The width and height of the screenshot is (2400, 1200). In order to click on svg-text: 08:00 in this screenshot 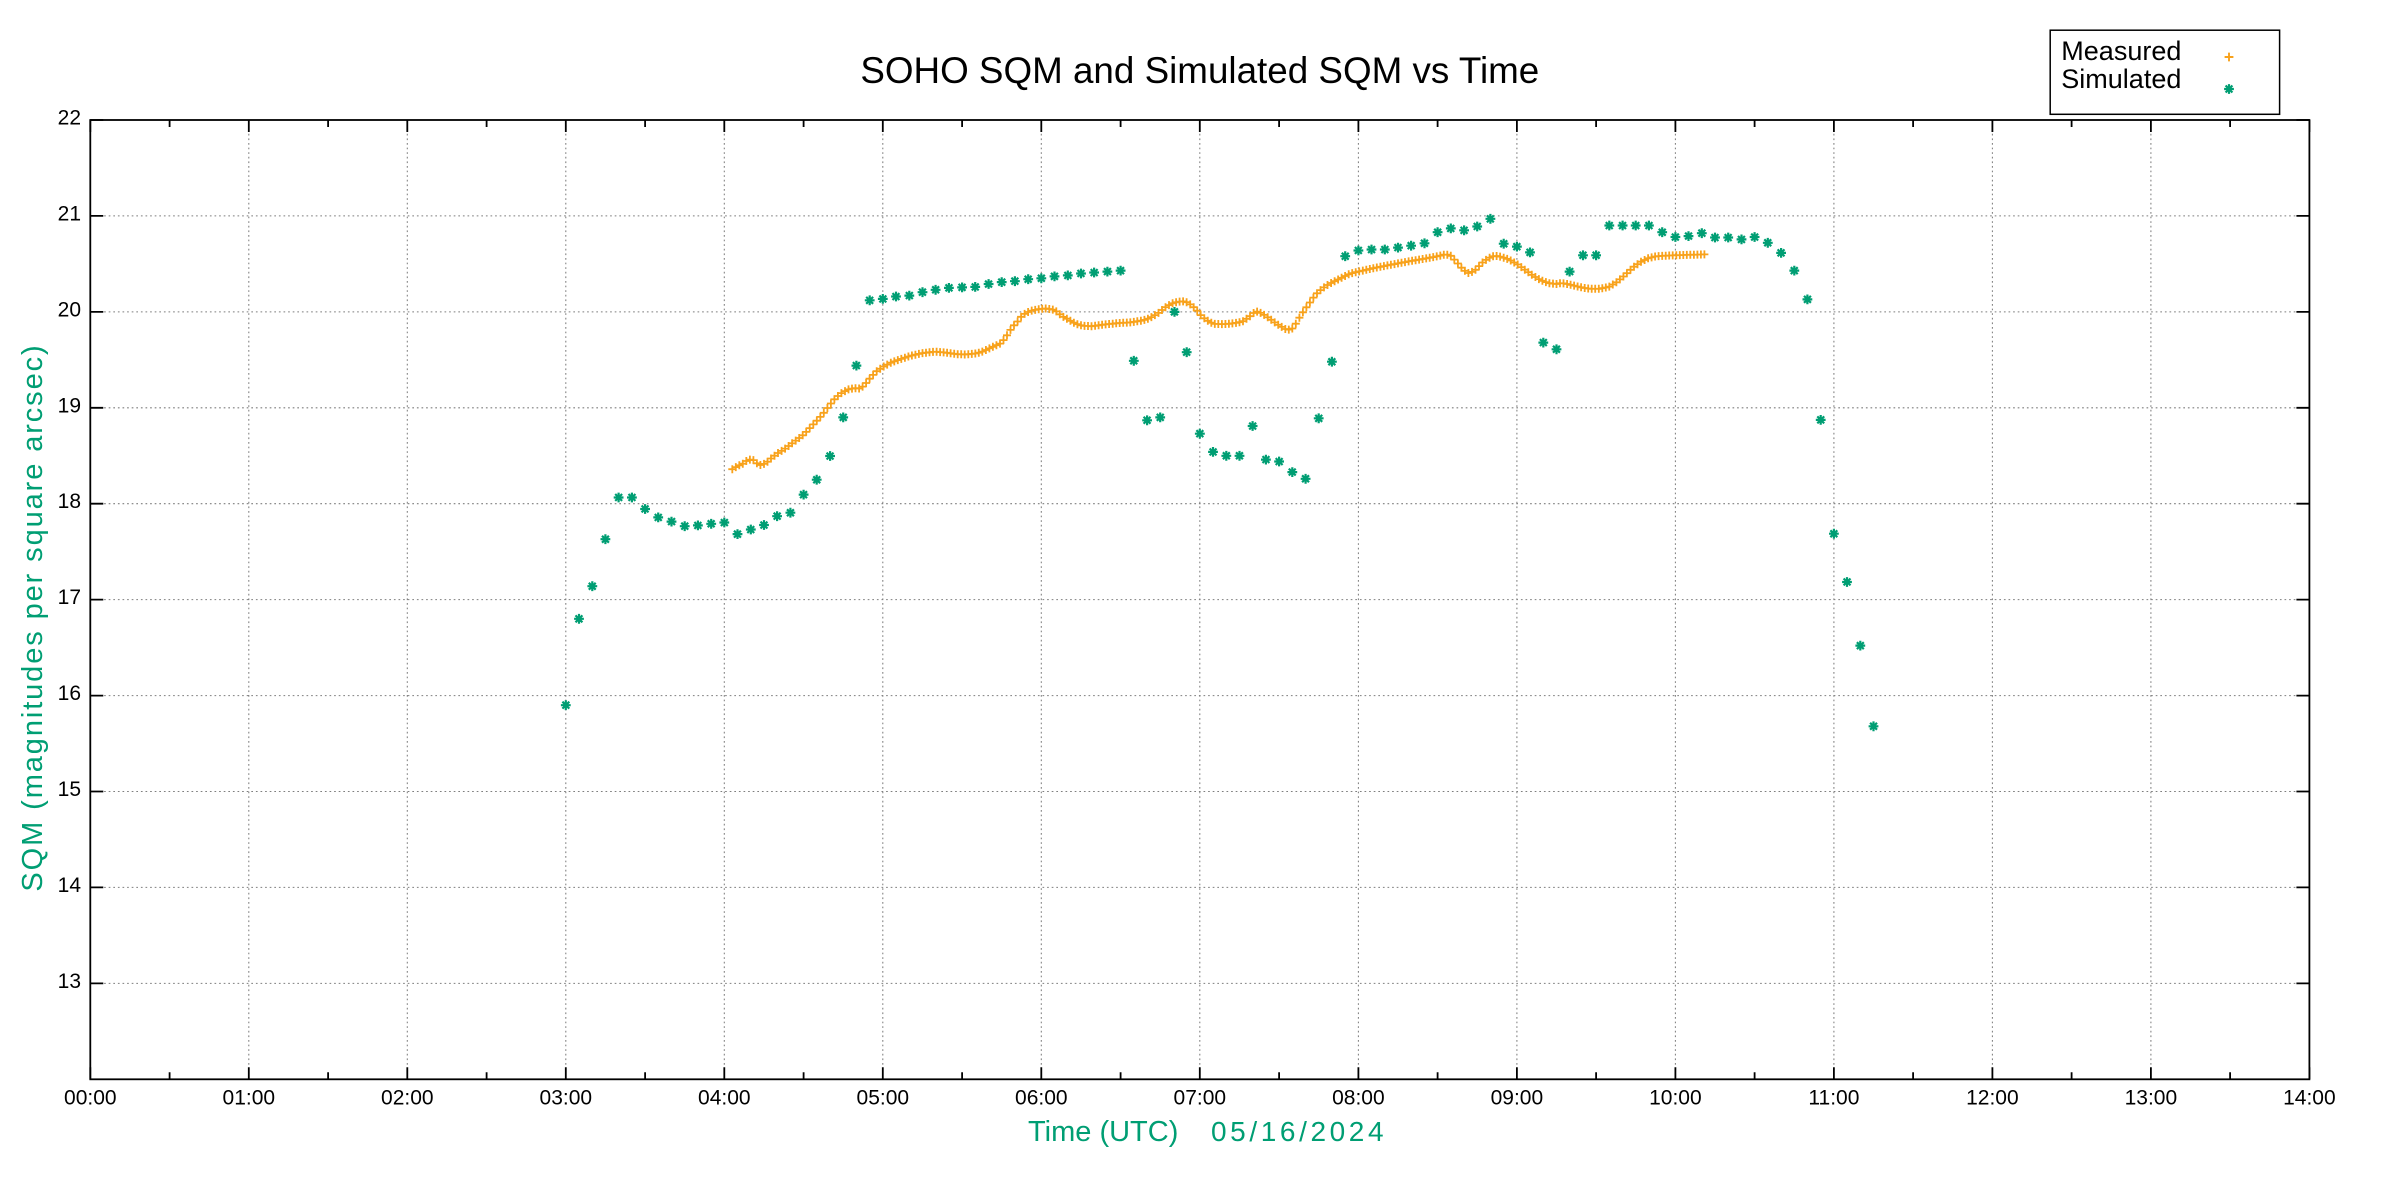, I will do `click(1358, 1098)`.